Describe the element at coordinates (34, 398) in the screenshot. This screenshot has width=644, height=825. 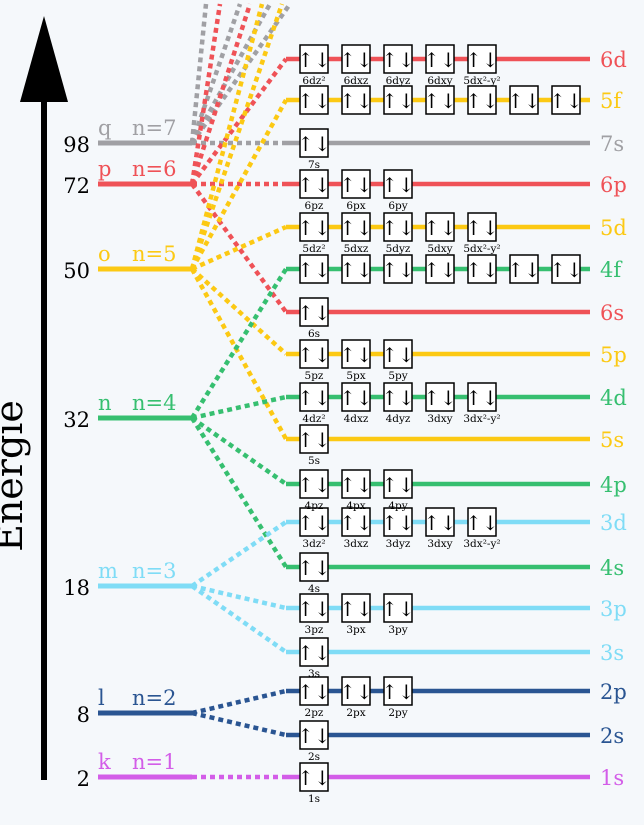
I see `energy-axis: Energie` at that location.